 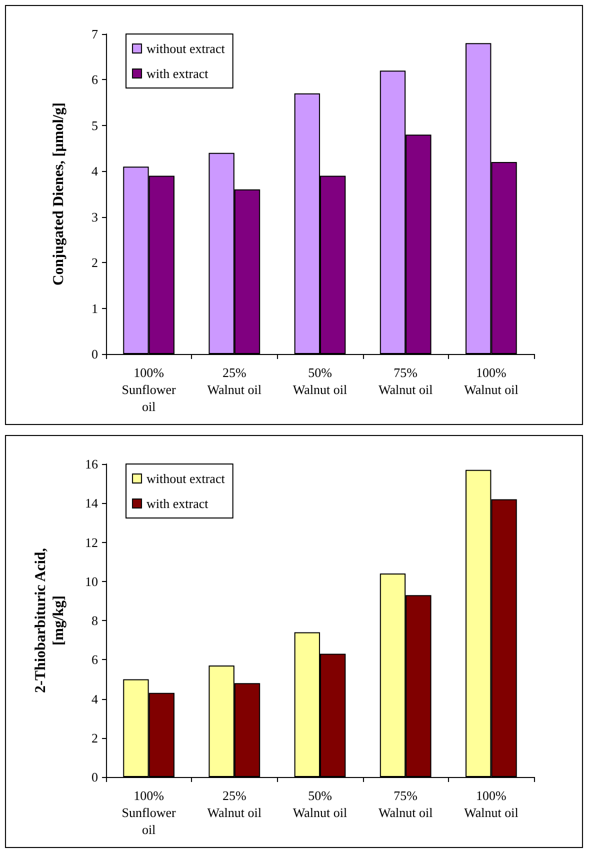 What do you see at coordinates (91, 503) in the screenshot?
I see `y-tick-label: 14` at bounding box center [91, 503].